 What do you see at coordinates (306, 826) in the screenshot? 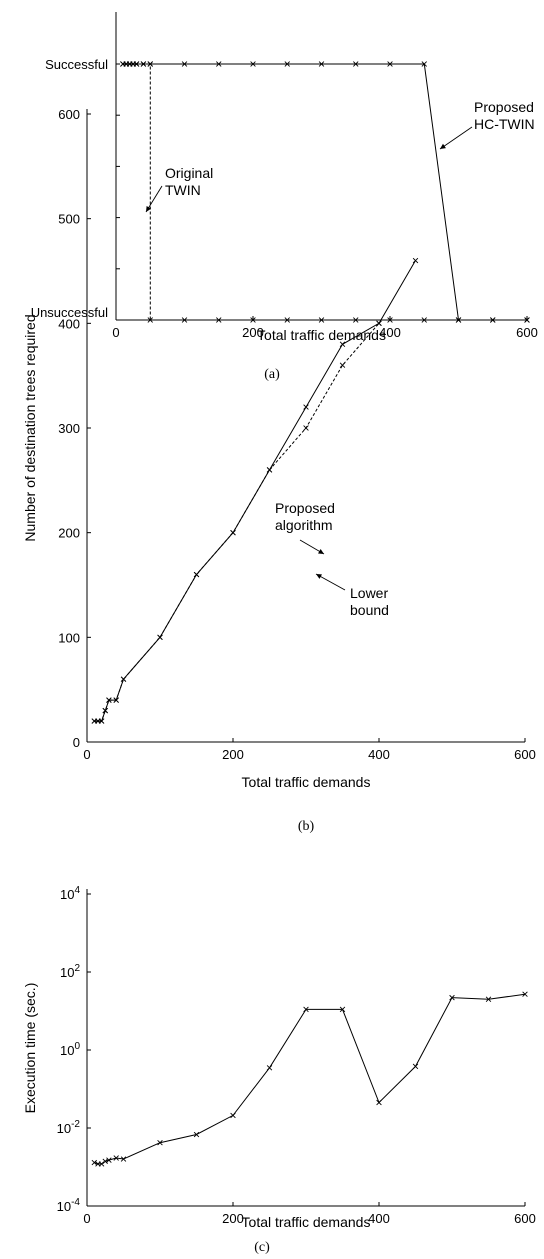
I see `panel-b-caption: (b)` at bounding box center [306, 826].